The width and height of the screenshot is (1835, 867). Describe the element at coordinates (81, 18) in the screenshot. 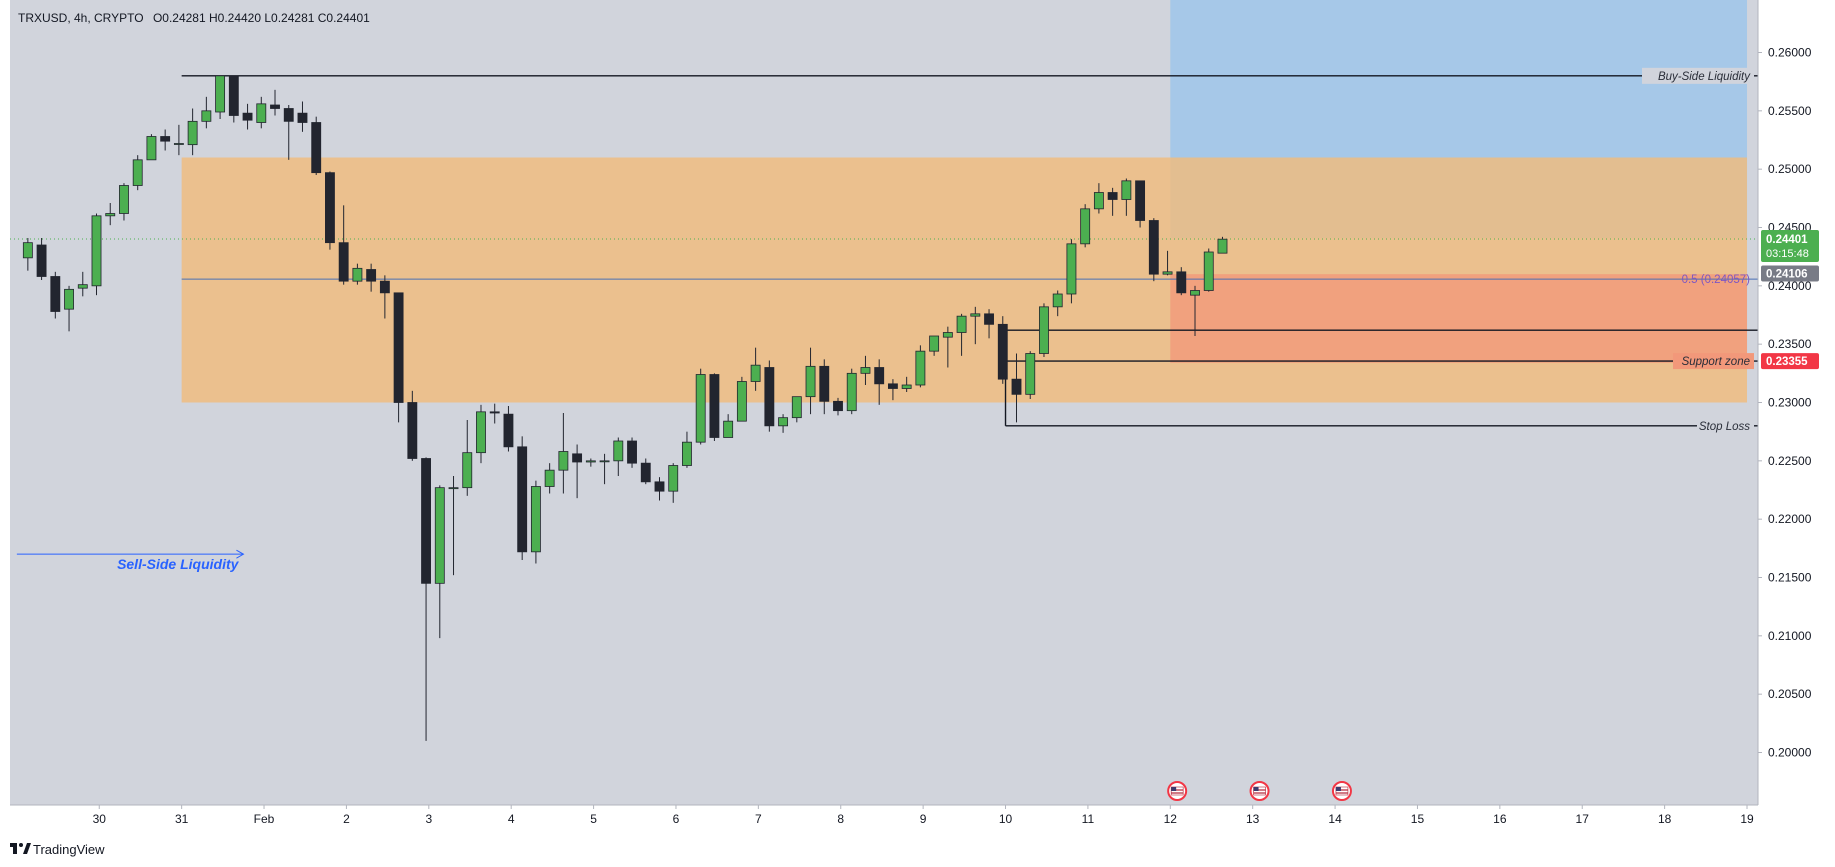

I see `symbol-line: TRXUSD, 4h, CRYPTO` at that location.